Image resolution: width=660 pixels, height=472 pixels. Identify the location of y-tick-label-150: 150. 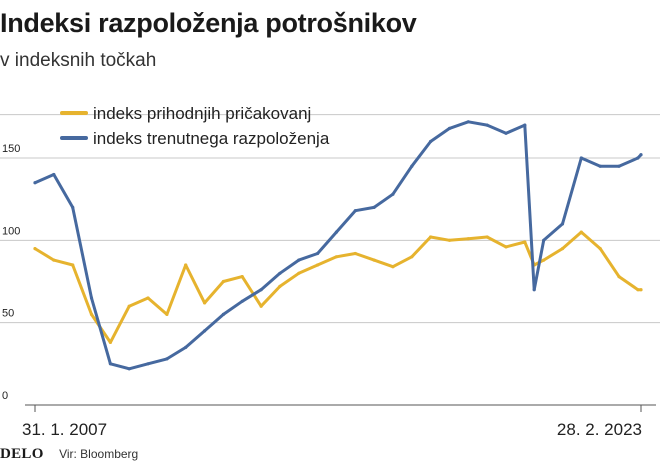
(11, 149).